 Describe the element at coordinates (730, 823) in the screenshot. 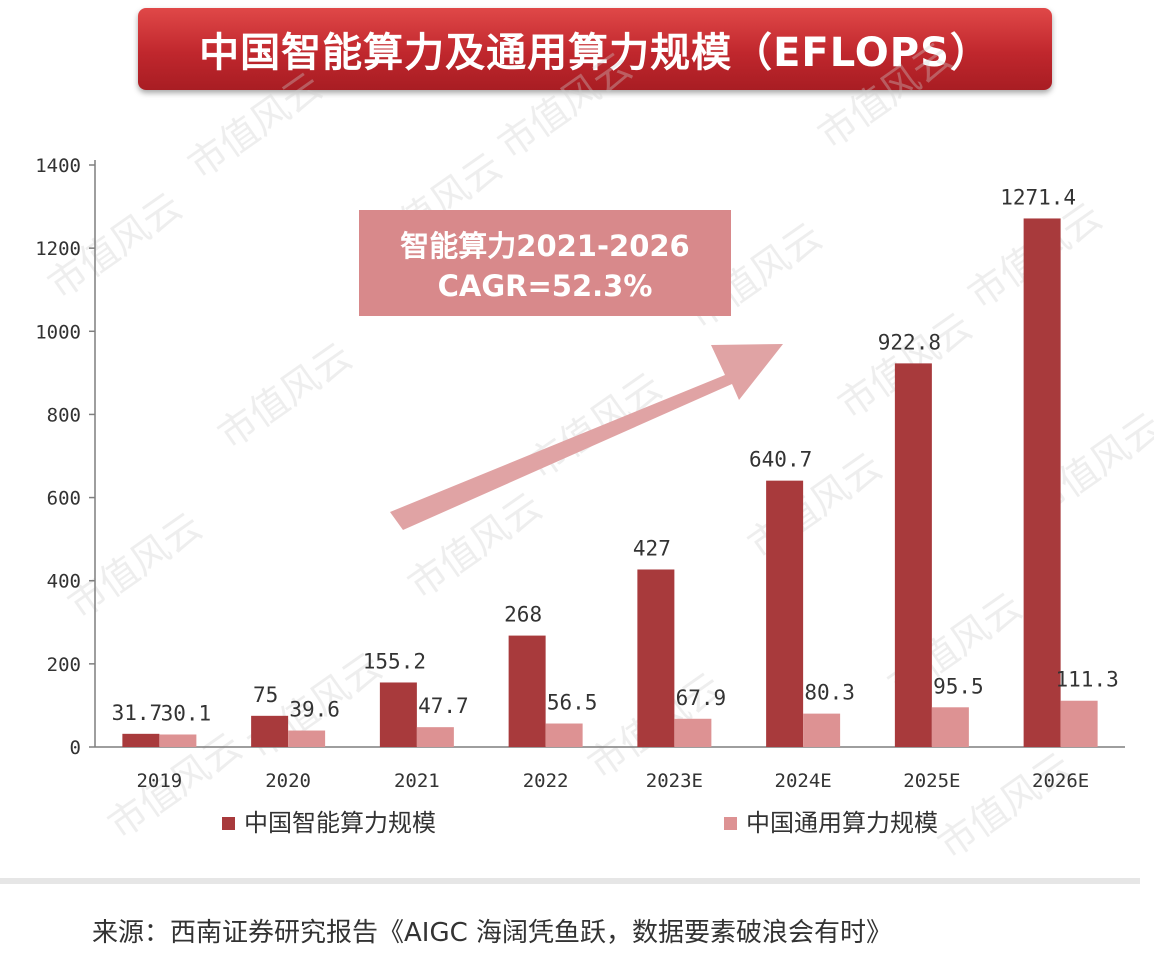

I see `legend-swatch-general` at that location.